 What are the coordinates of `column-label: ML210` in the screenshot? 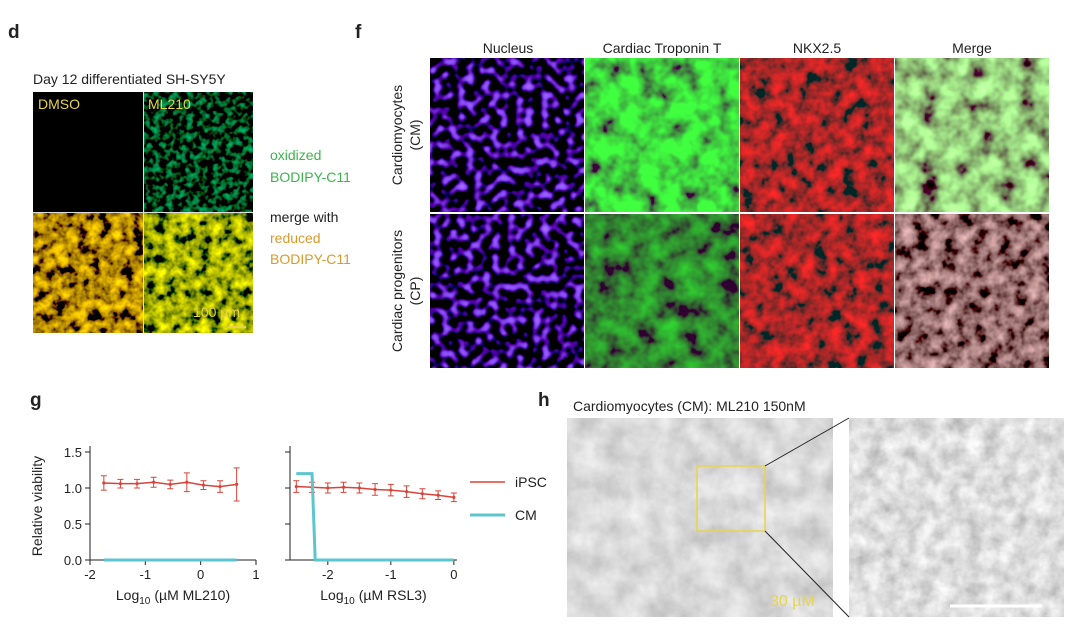 It's located at (169, 104).